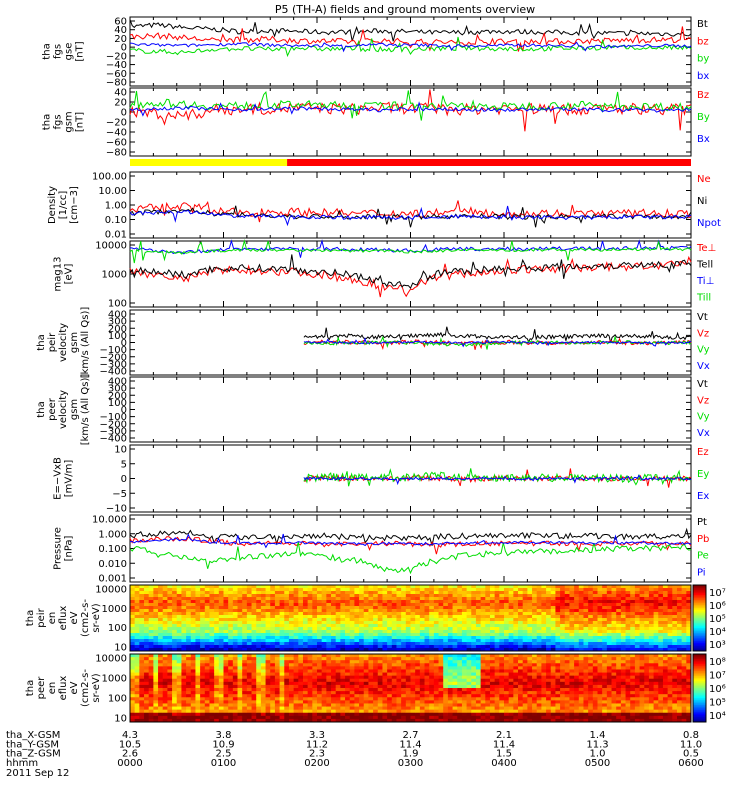 This screenshot has width=750, height=800. Describe the element at coordinates (703, 59) in the screenshot. I see `legend-entry: by` at that location.